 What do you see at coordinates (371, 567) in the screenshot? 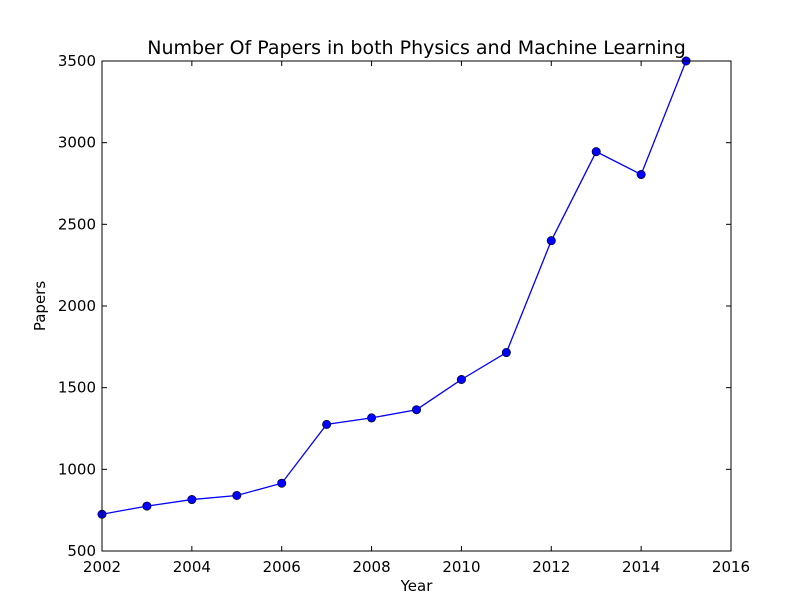
I see `x-tick-label: 2008` at bounding box center [371, 567].